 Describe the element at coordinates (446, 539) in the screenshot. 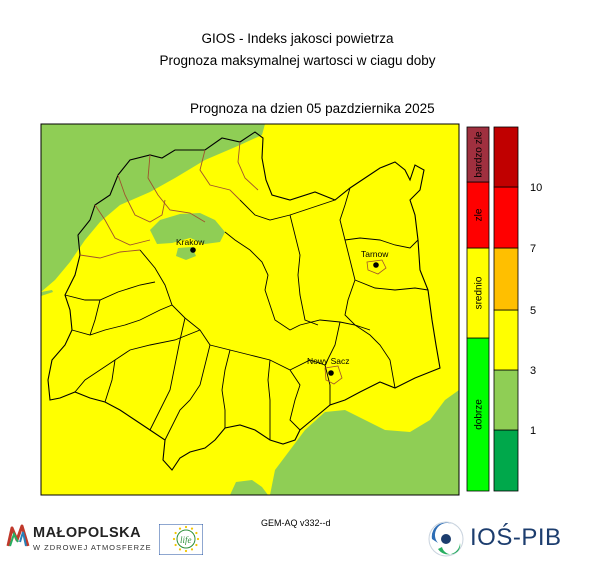

I see `ios-pib-mark-icon` at that location.